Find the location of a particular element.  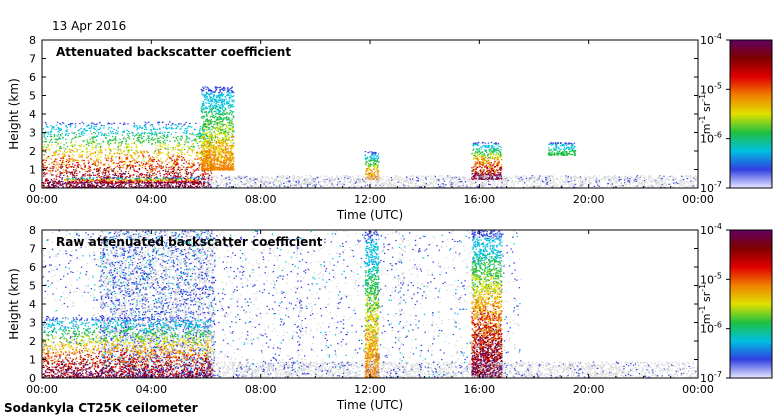

panel-title: Raw attenuated backscatter coefficient is located at coordinates (189, 242).